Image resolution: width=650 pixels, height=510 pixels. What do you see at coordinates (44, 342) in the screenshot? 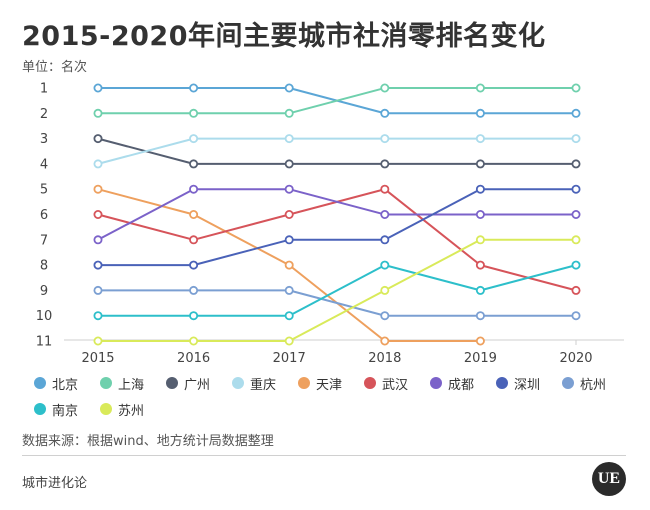
I see `y-tick-label: 11` at bounding box center [44, 342].